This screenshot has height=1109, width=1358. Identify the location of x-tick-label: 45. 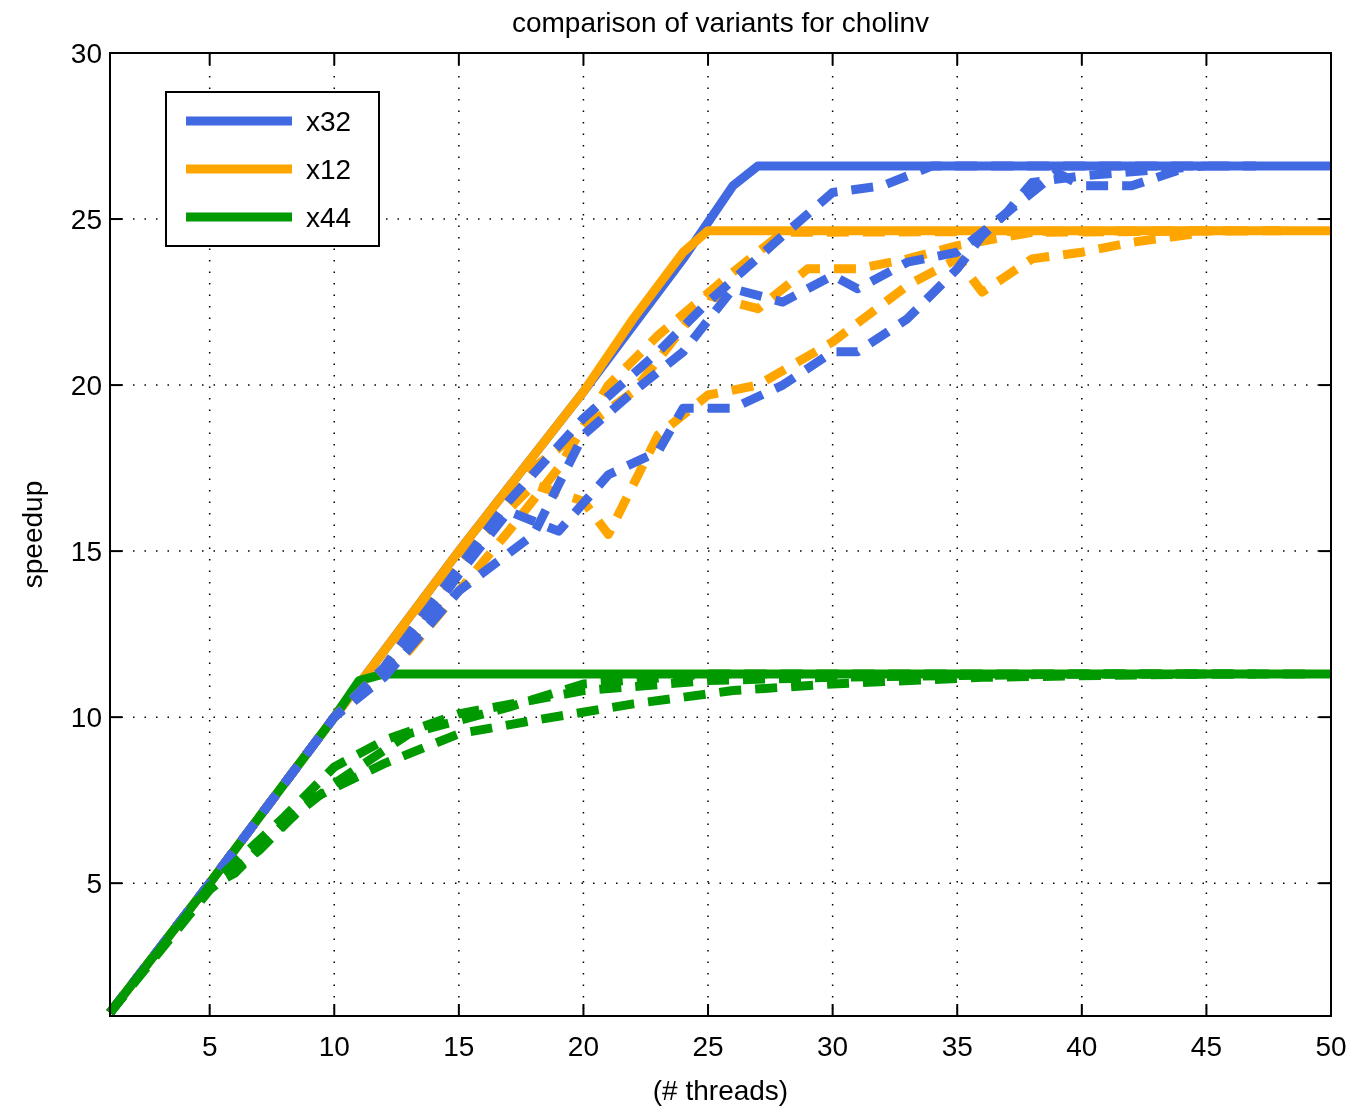
(1206, 1046).